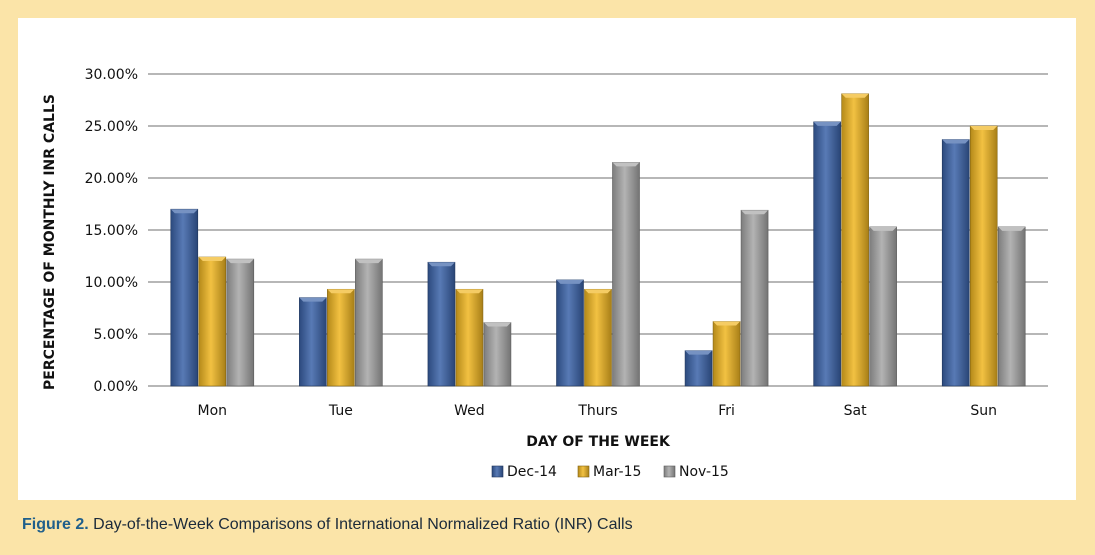 The width and height of the screenshot is (1095, 555). Describe the element at coordinates (50, 242) in the screenshot. I see `y-axis-title: PERCENTAGE OF MONTHLY INR CALLS` at that location.